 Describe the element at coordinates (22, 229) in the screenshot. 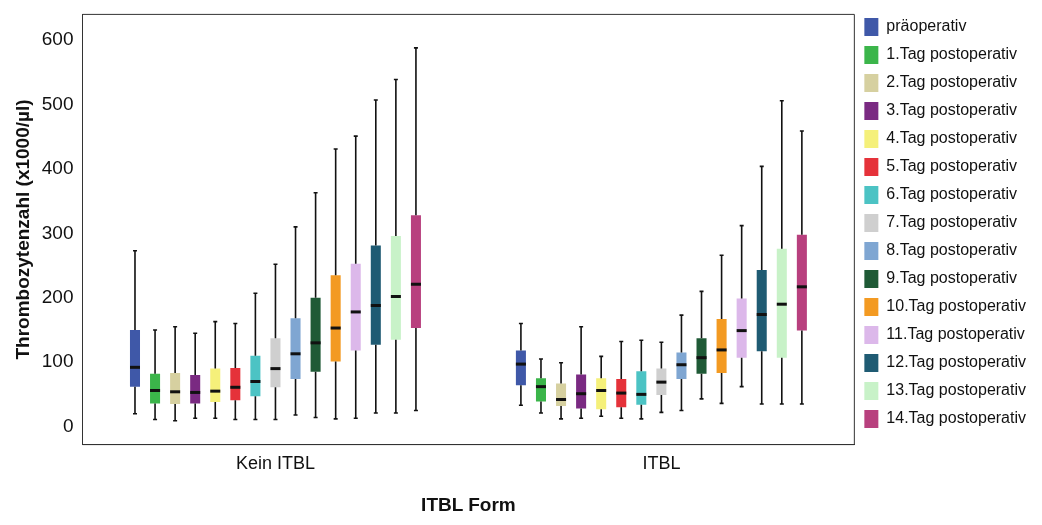

I see `y-axis-title: Thrombozytenzahl (x1000/µl)` at that location.